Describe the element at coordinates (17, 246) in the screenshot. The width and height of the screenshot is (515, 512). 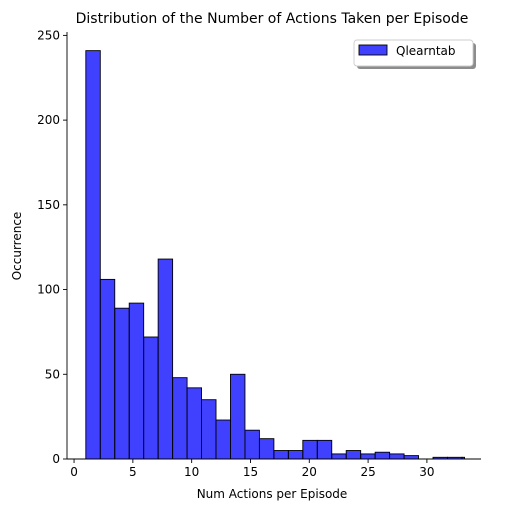
I see `y-axis-label: Occurrence` at that location.